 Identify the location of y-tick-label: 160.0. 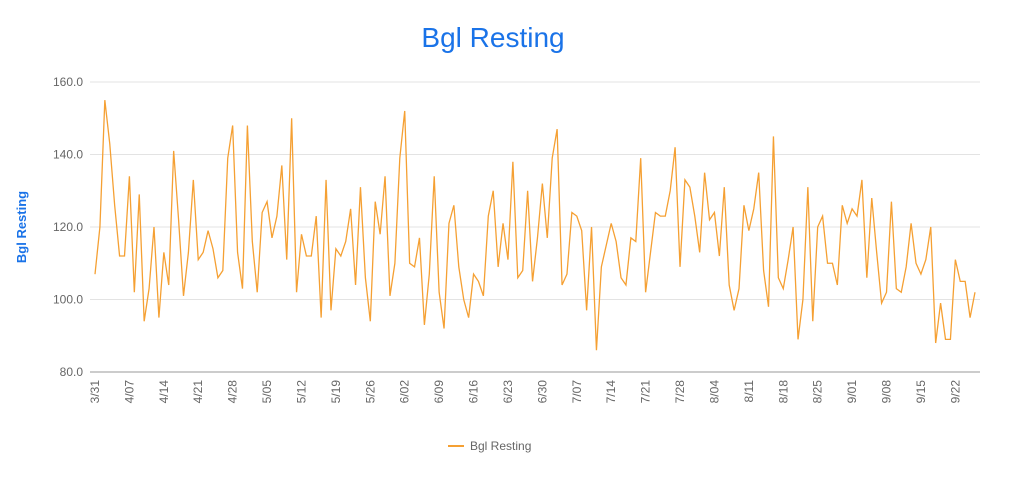
(68, 82).